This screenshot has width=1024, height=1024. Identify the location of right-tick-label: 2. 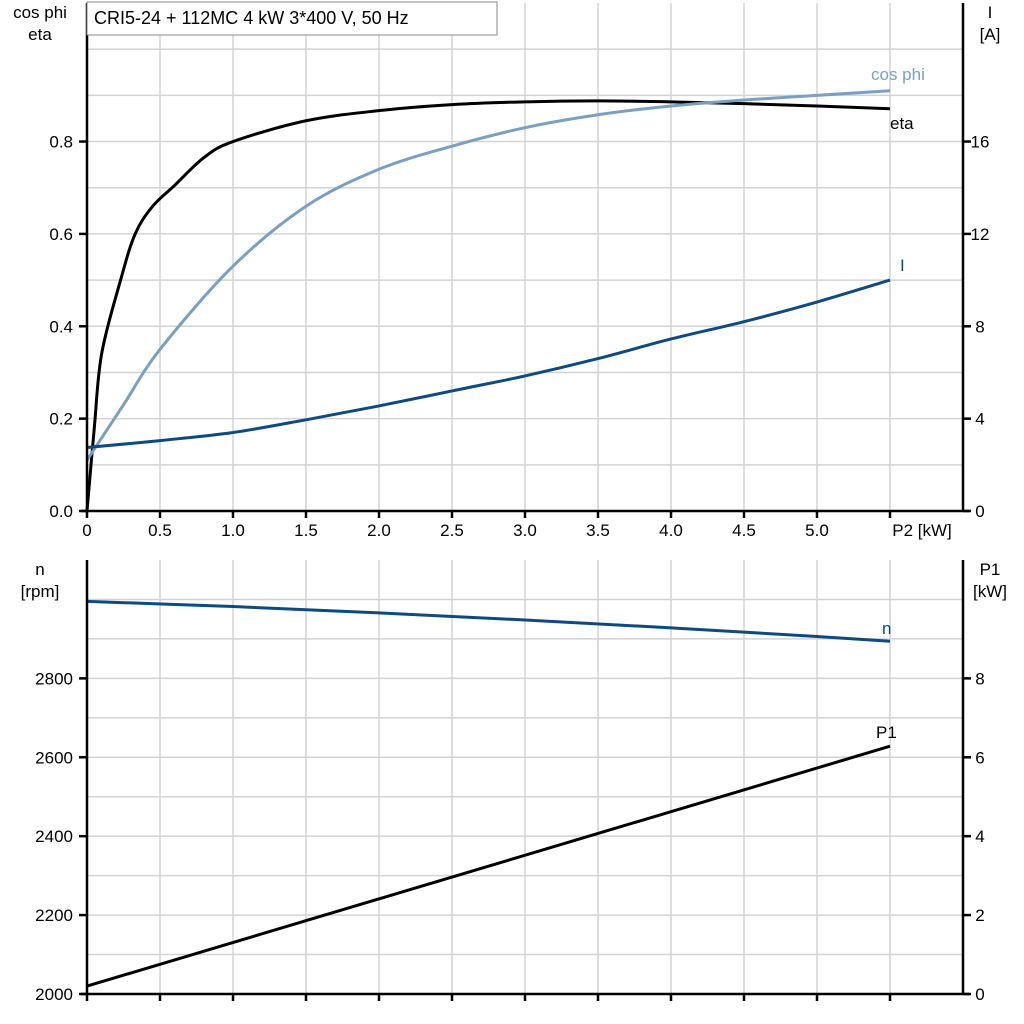
(979, 915).